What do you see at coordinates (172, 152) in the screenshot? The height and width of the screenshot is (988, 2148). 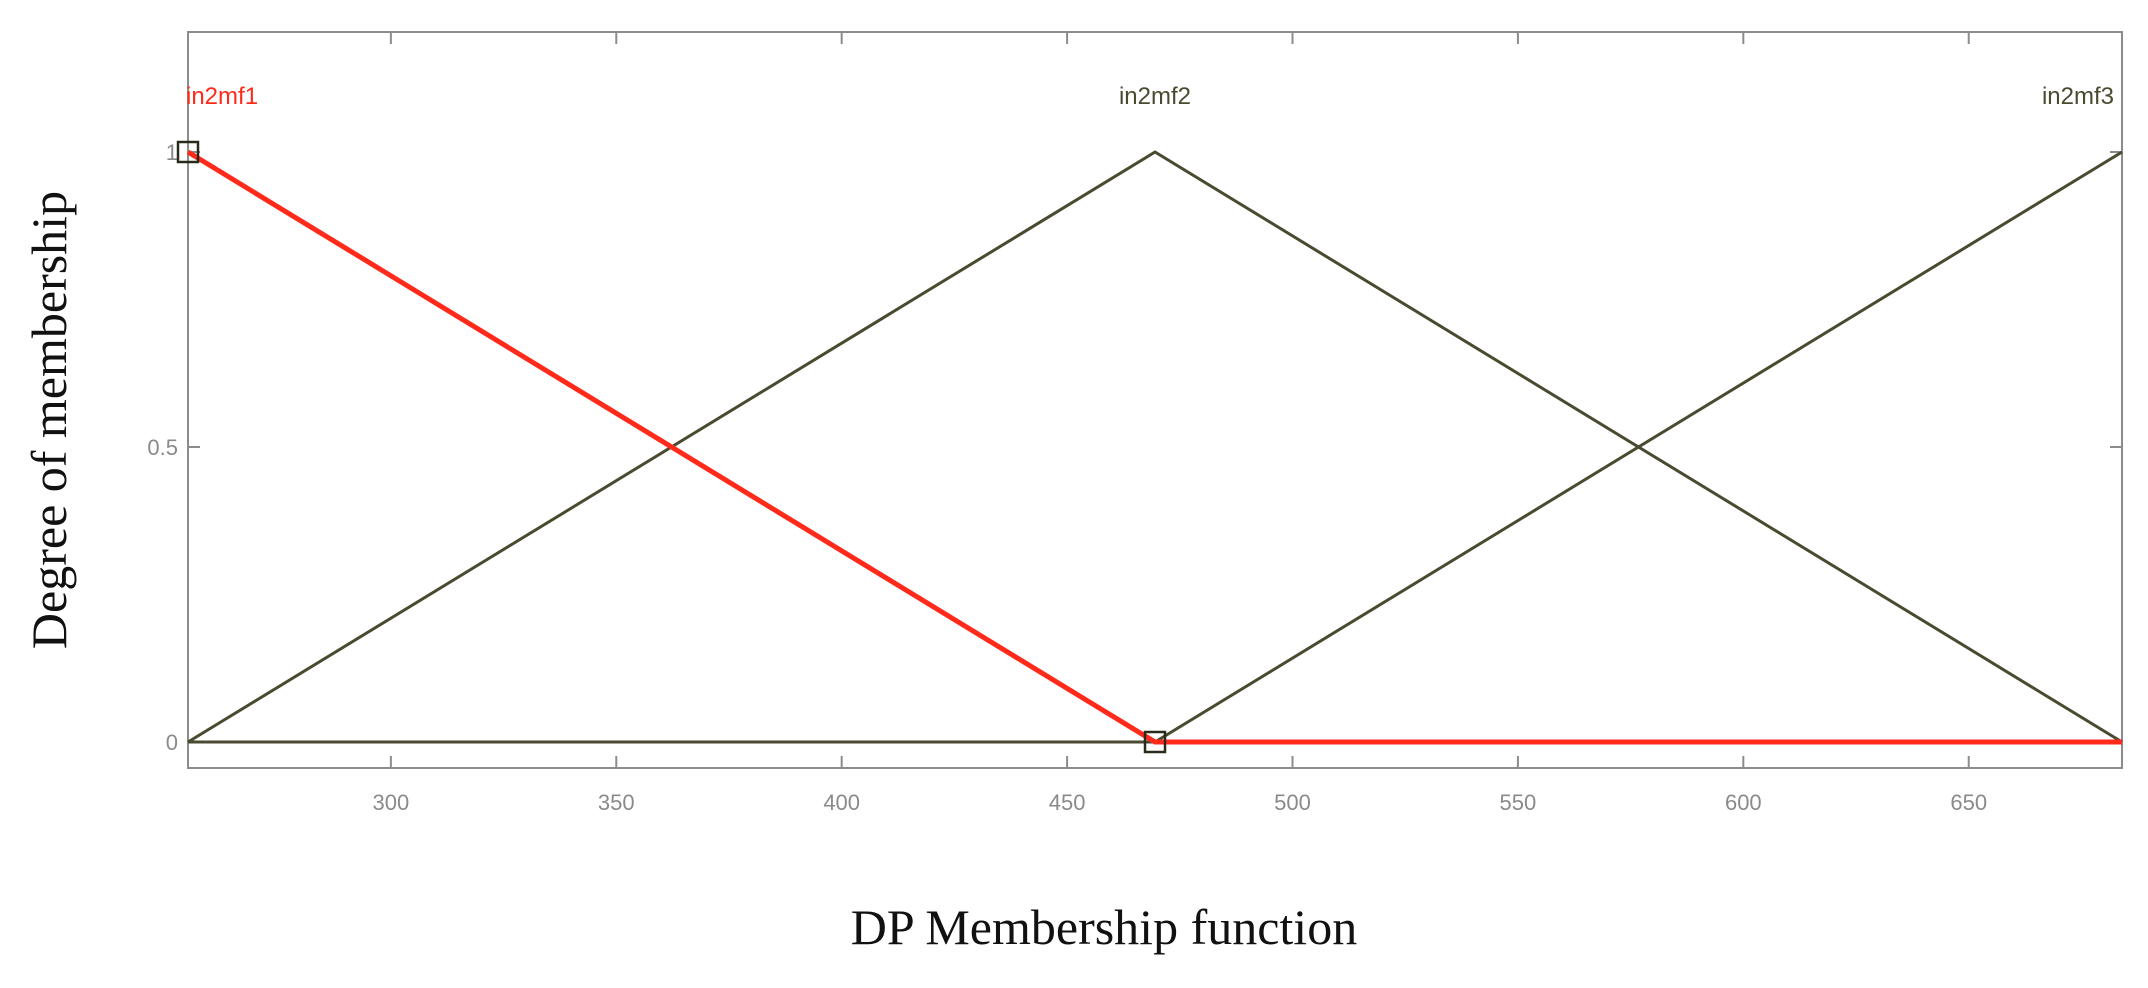 I see `y-tick-label: 1` at bounding box center [172, 152].